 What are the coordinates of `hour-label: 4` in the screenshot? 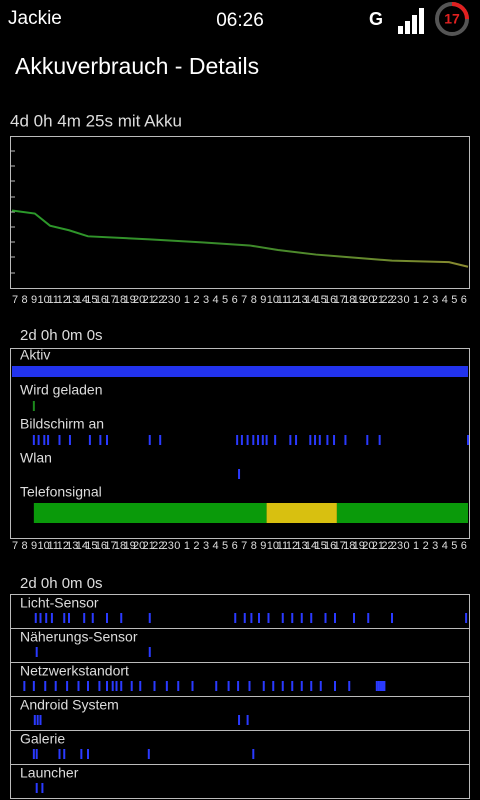 It's located at (445, 546).